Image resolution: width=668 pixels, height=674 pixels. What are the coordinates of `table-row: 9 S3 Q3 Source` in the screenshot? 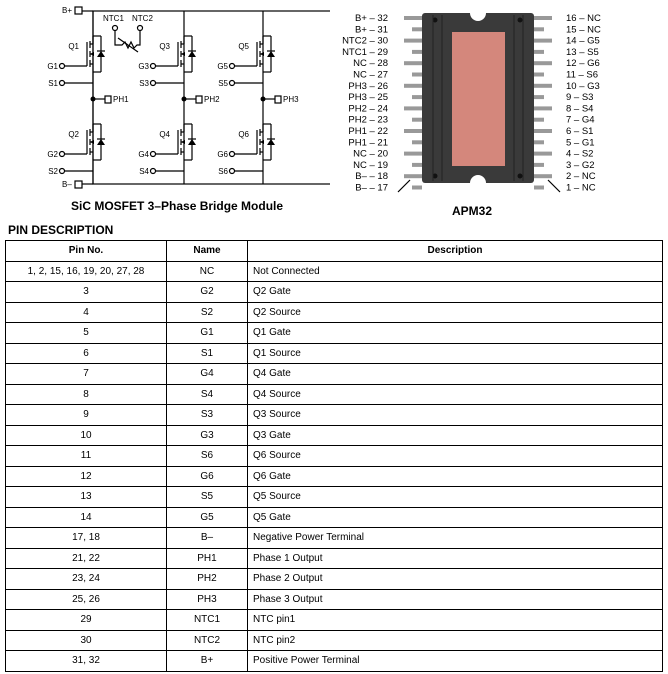 It's located at (334, 415).